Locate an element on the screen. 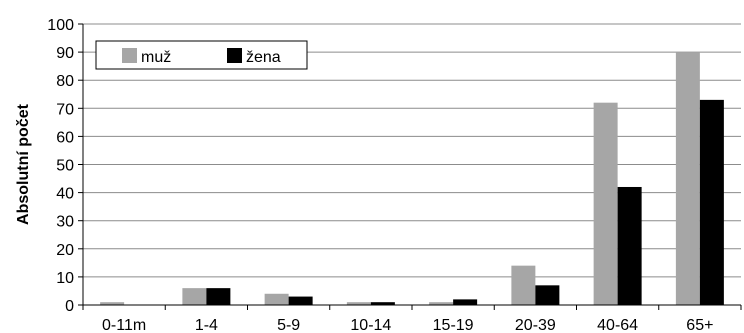 This screenshot has height=333, width=744. y-tick-label: 20 is located at coordinates (65, 250).